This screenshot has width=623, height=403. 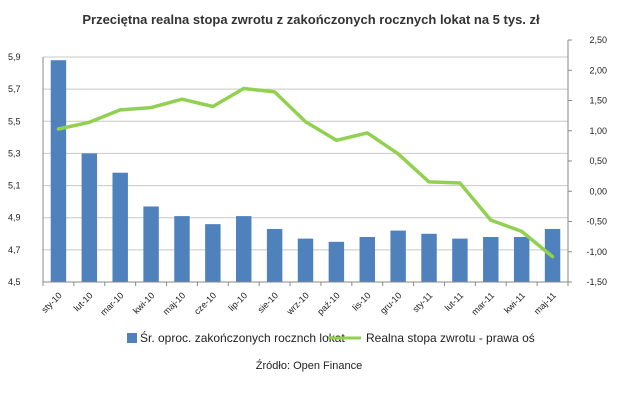 What do you see at coordinates (514, 302) in the screenshot?
I see `x-tick-label: kwi-11` at bounding box center [514, 302].